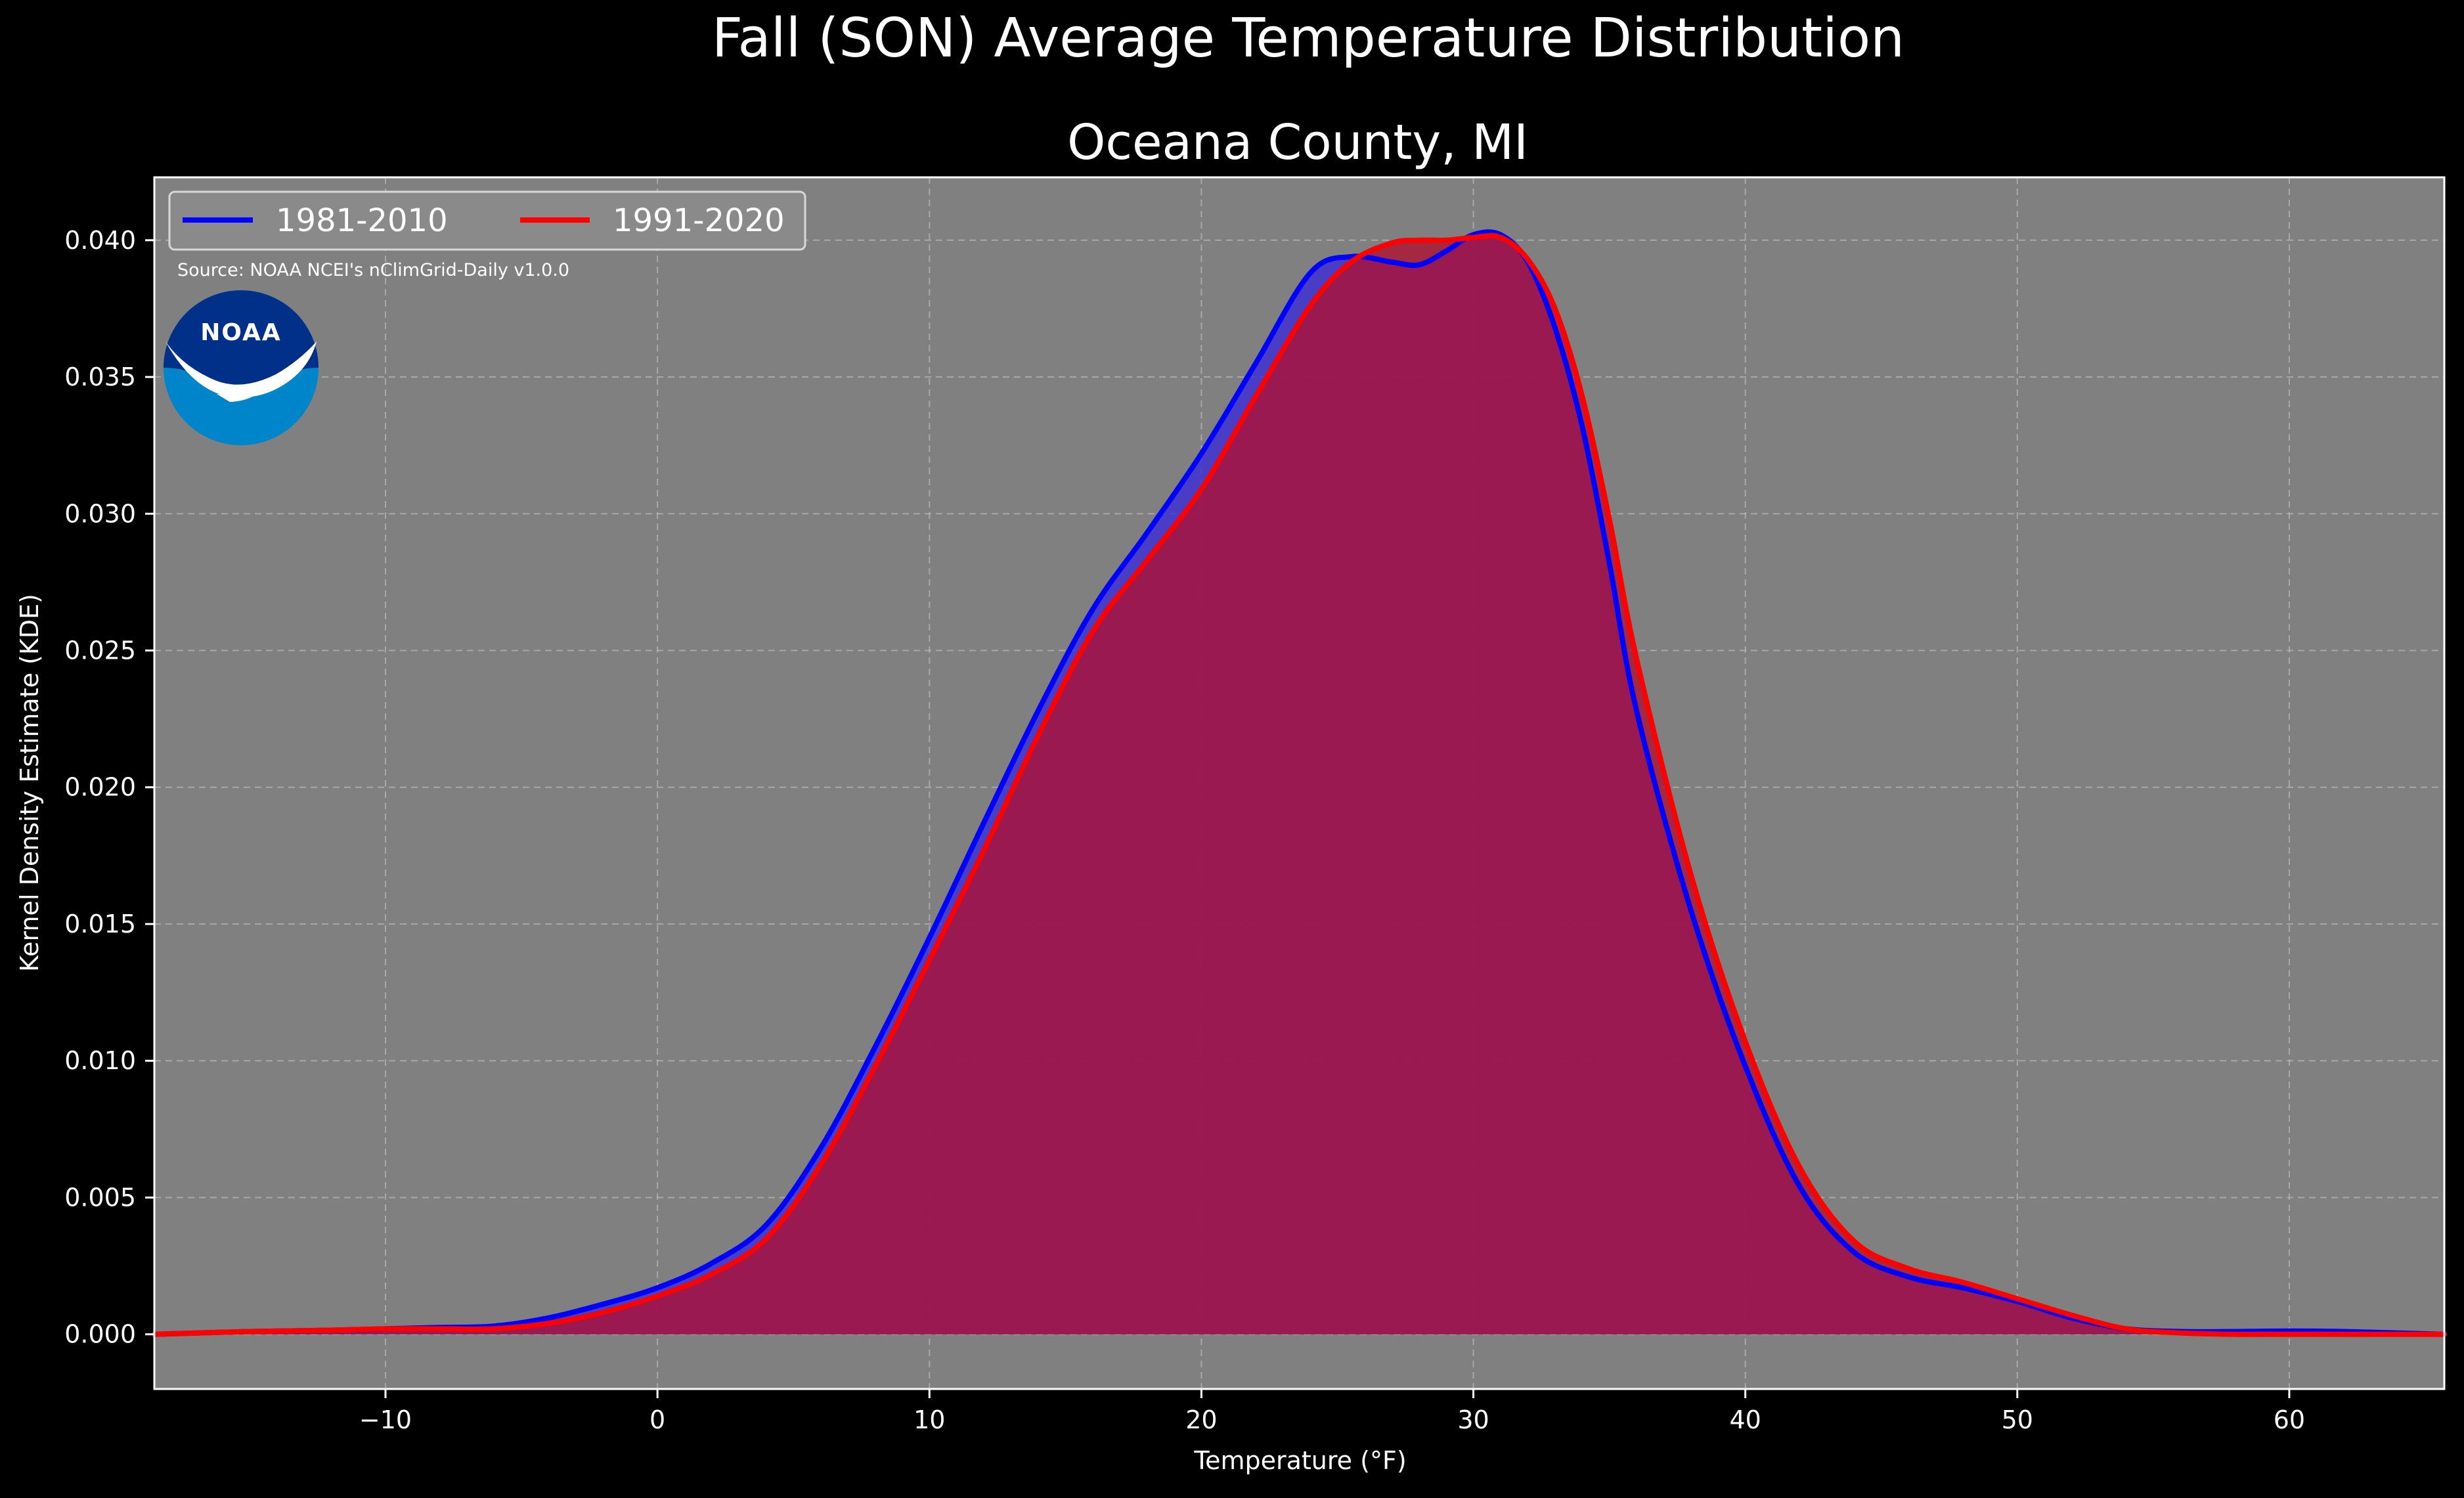  Describe the element at coordinates (241, 393) in the screenshot. I see `noaa-logo-gull-tail` at that location.